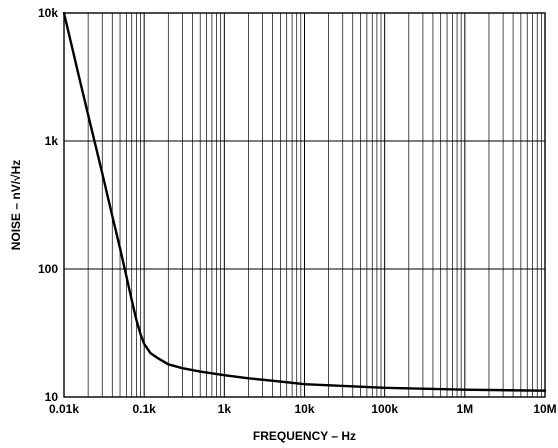 The width and height of the screenshot is (558, 448). What do you see at coordinates (52, 141) in the screenshot?
I see `y-tick-label: 1k` at bounding box center [52, 141].